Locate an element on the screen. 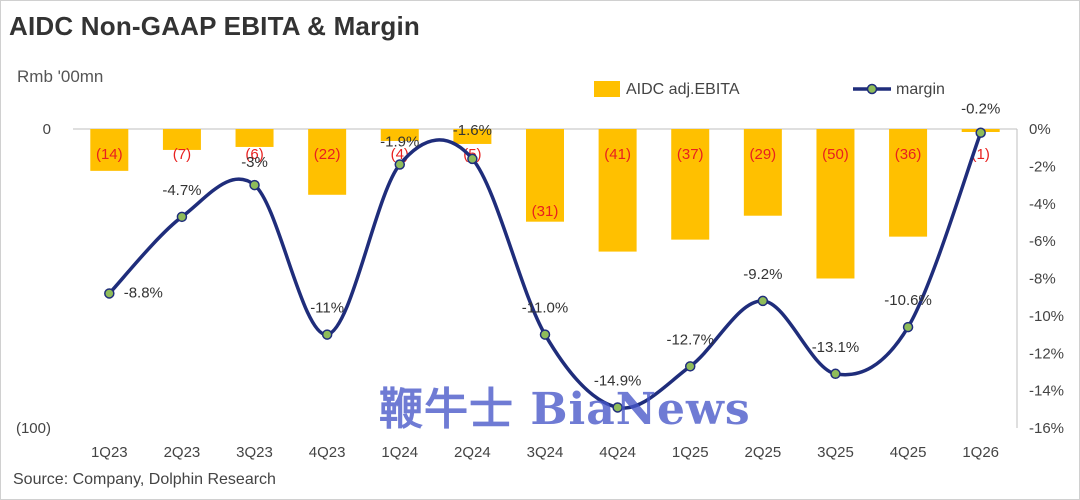 The image size is (1080, 500). right-axis-tick-label: 0% is located at coordinates (1040, 129).